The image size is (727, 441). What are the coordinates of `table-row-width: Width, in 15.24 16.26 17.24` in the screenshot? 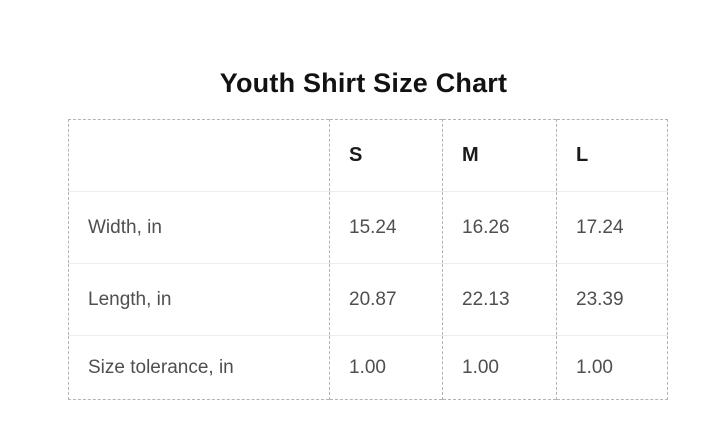 It's located at (368, 227).